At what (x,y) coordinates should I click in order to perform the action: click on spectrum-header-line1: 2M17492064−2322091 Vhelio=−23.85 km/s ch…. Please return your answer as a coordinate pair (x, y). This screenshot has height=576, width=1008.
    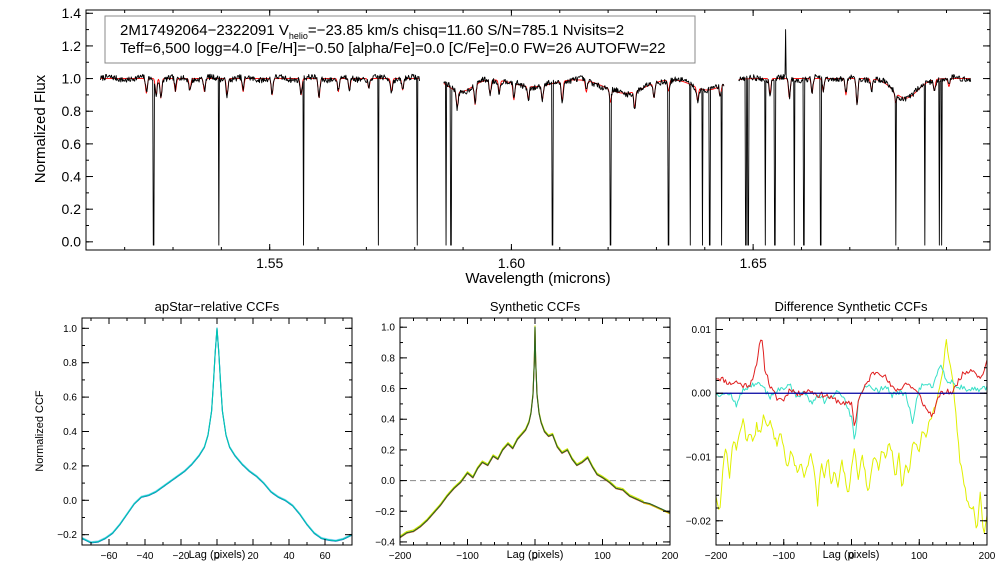
    Looking at the image, I should click on (372, 31).